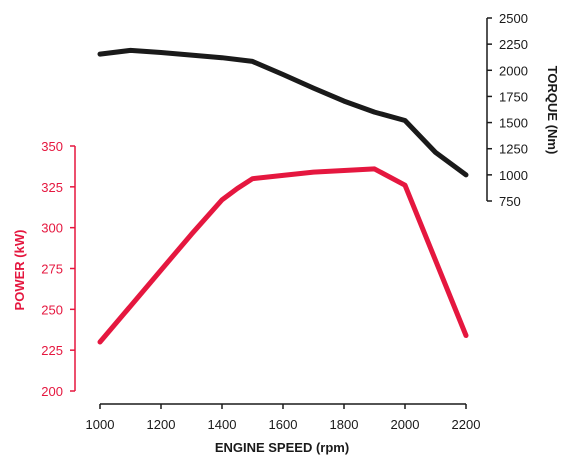  What do you see at coordinates (222, 424) in the screenshot?
I see `x-tick-label: 1400` at bounding box center [222, 424].